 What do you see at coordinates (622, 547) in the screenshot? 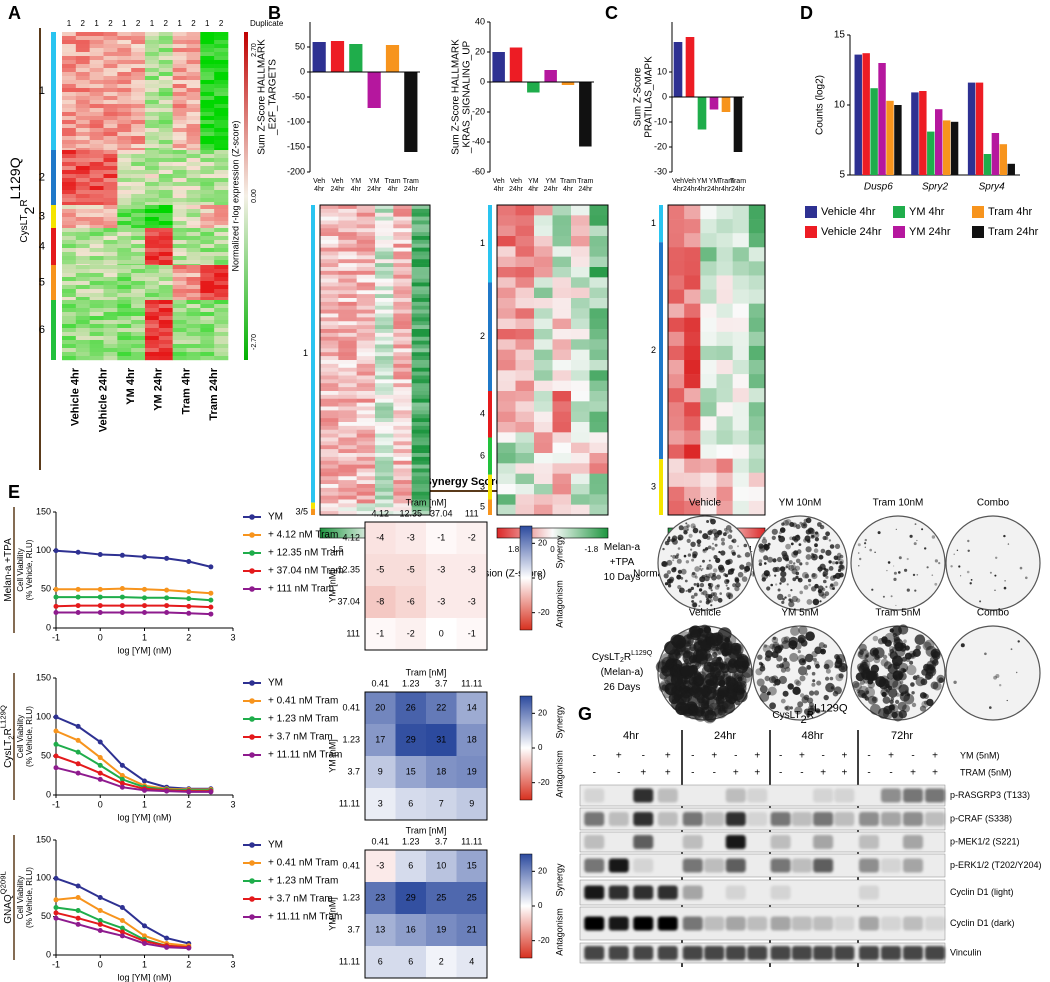
I see `row-label-part: Melan-a` at bounding box center [622, 547].